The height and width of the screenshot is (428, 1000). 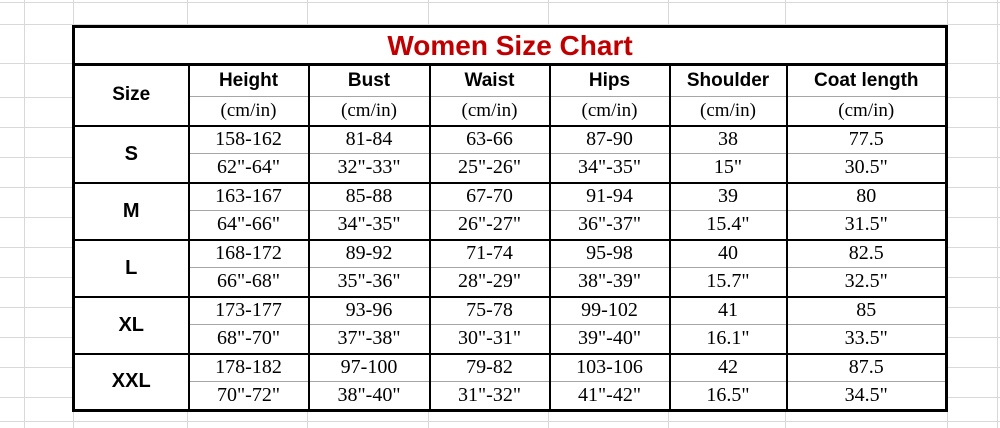 I want to click on inch-value-cell: 32.5", so click(x=866, y=282).